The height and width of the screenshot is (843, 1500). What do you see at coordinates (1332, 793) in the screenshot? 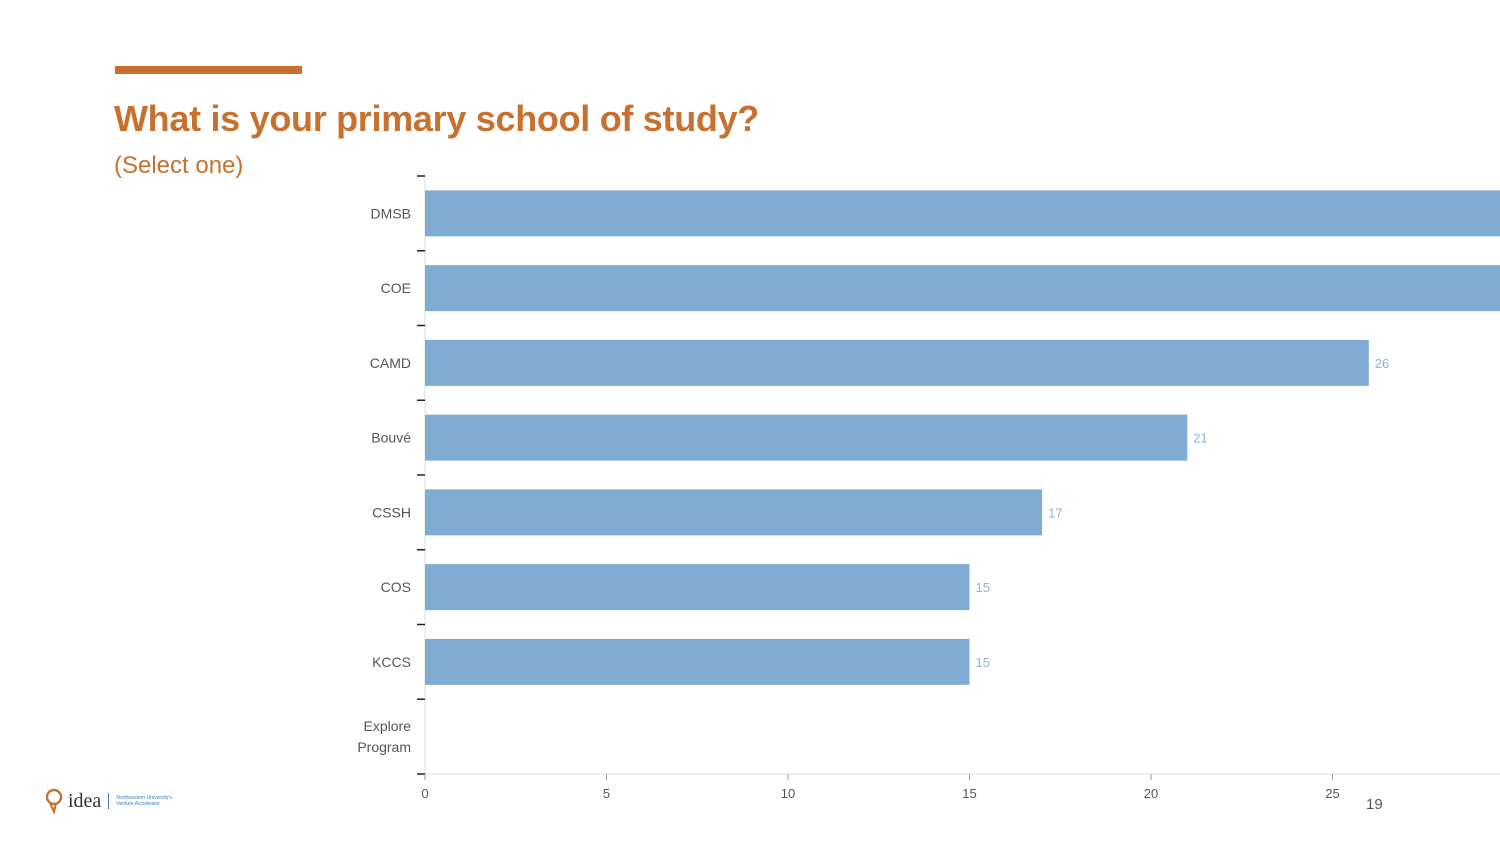
I see `x-tick-label: 25` at bounding box center [1332, 793].